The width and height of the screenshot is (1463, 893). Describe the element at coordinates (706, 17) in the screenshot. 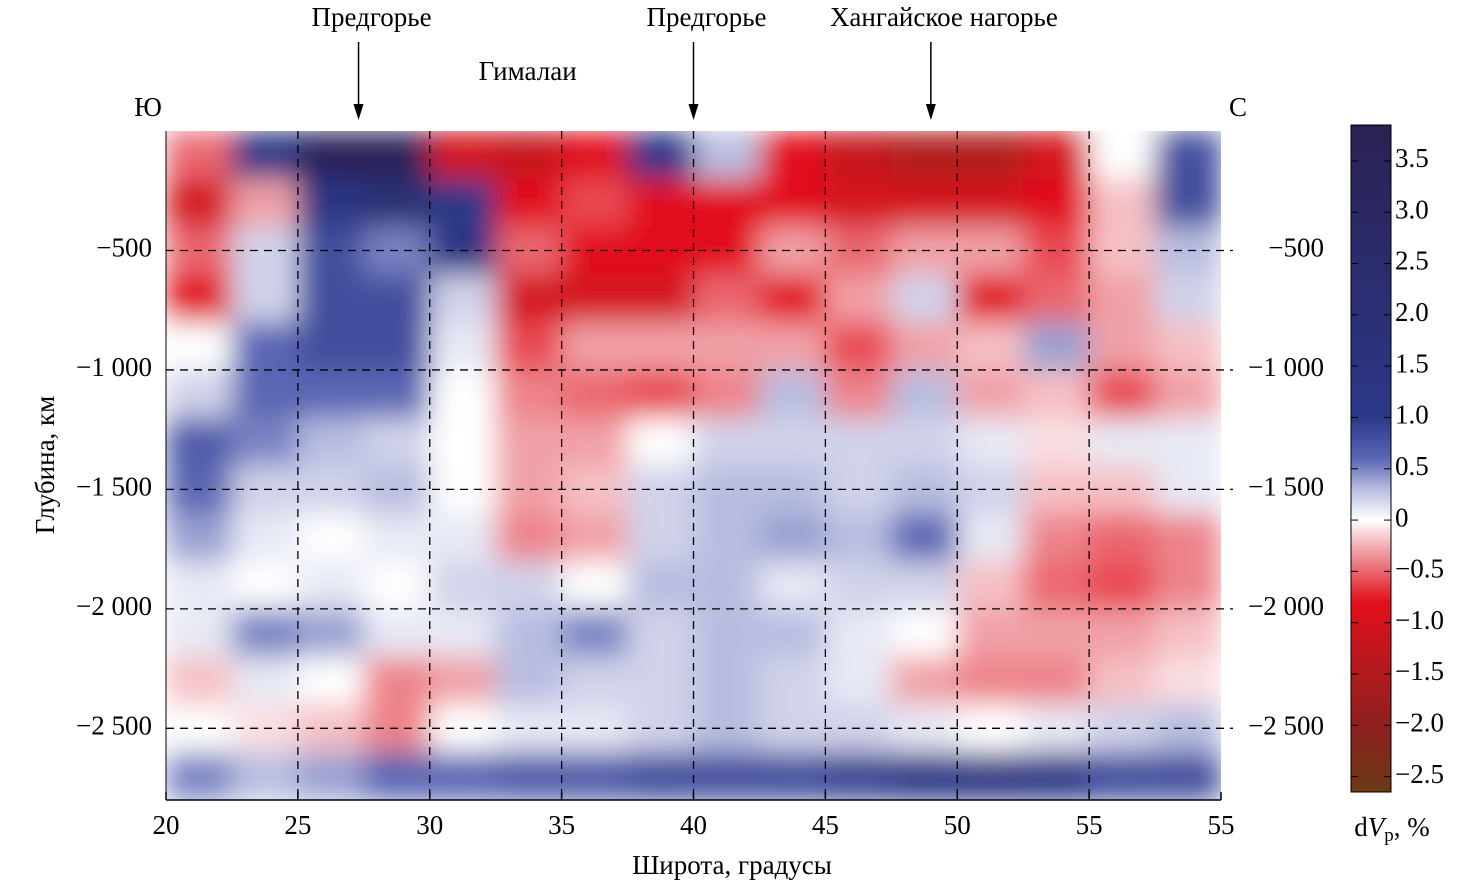

I see `annotation: Предгорье` at that location.